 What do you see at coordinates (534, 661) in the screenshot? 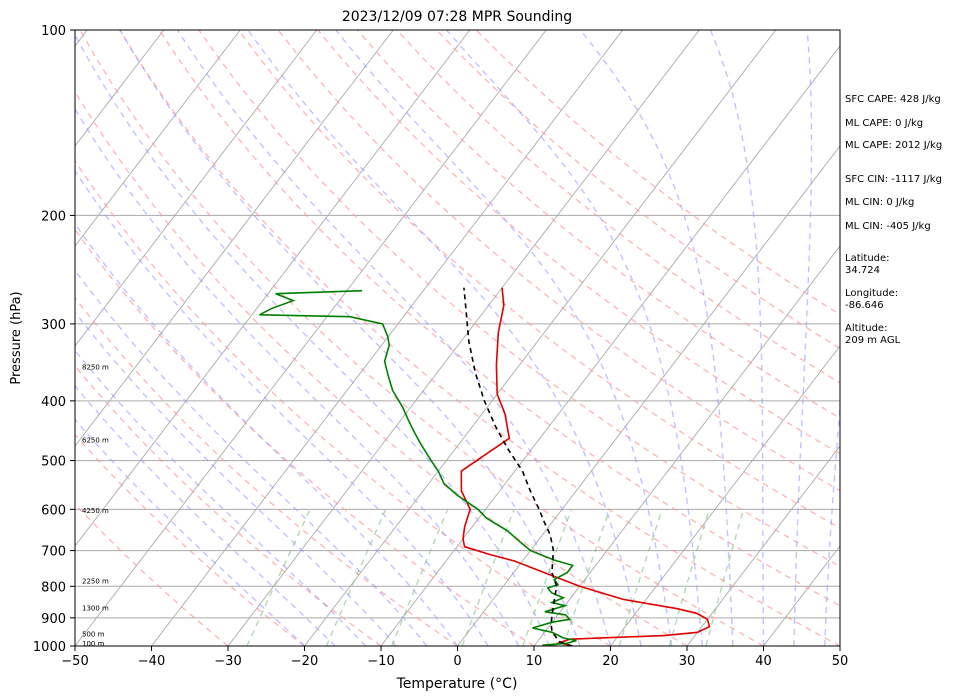
I see `x-tick-label: 10` at bounding box center [534, 661].